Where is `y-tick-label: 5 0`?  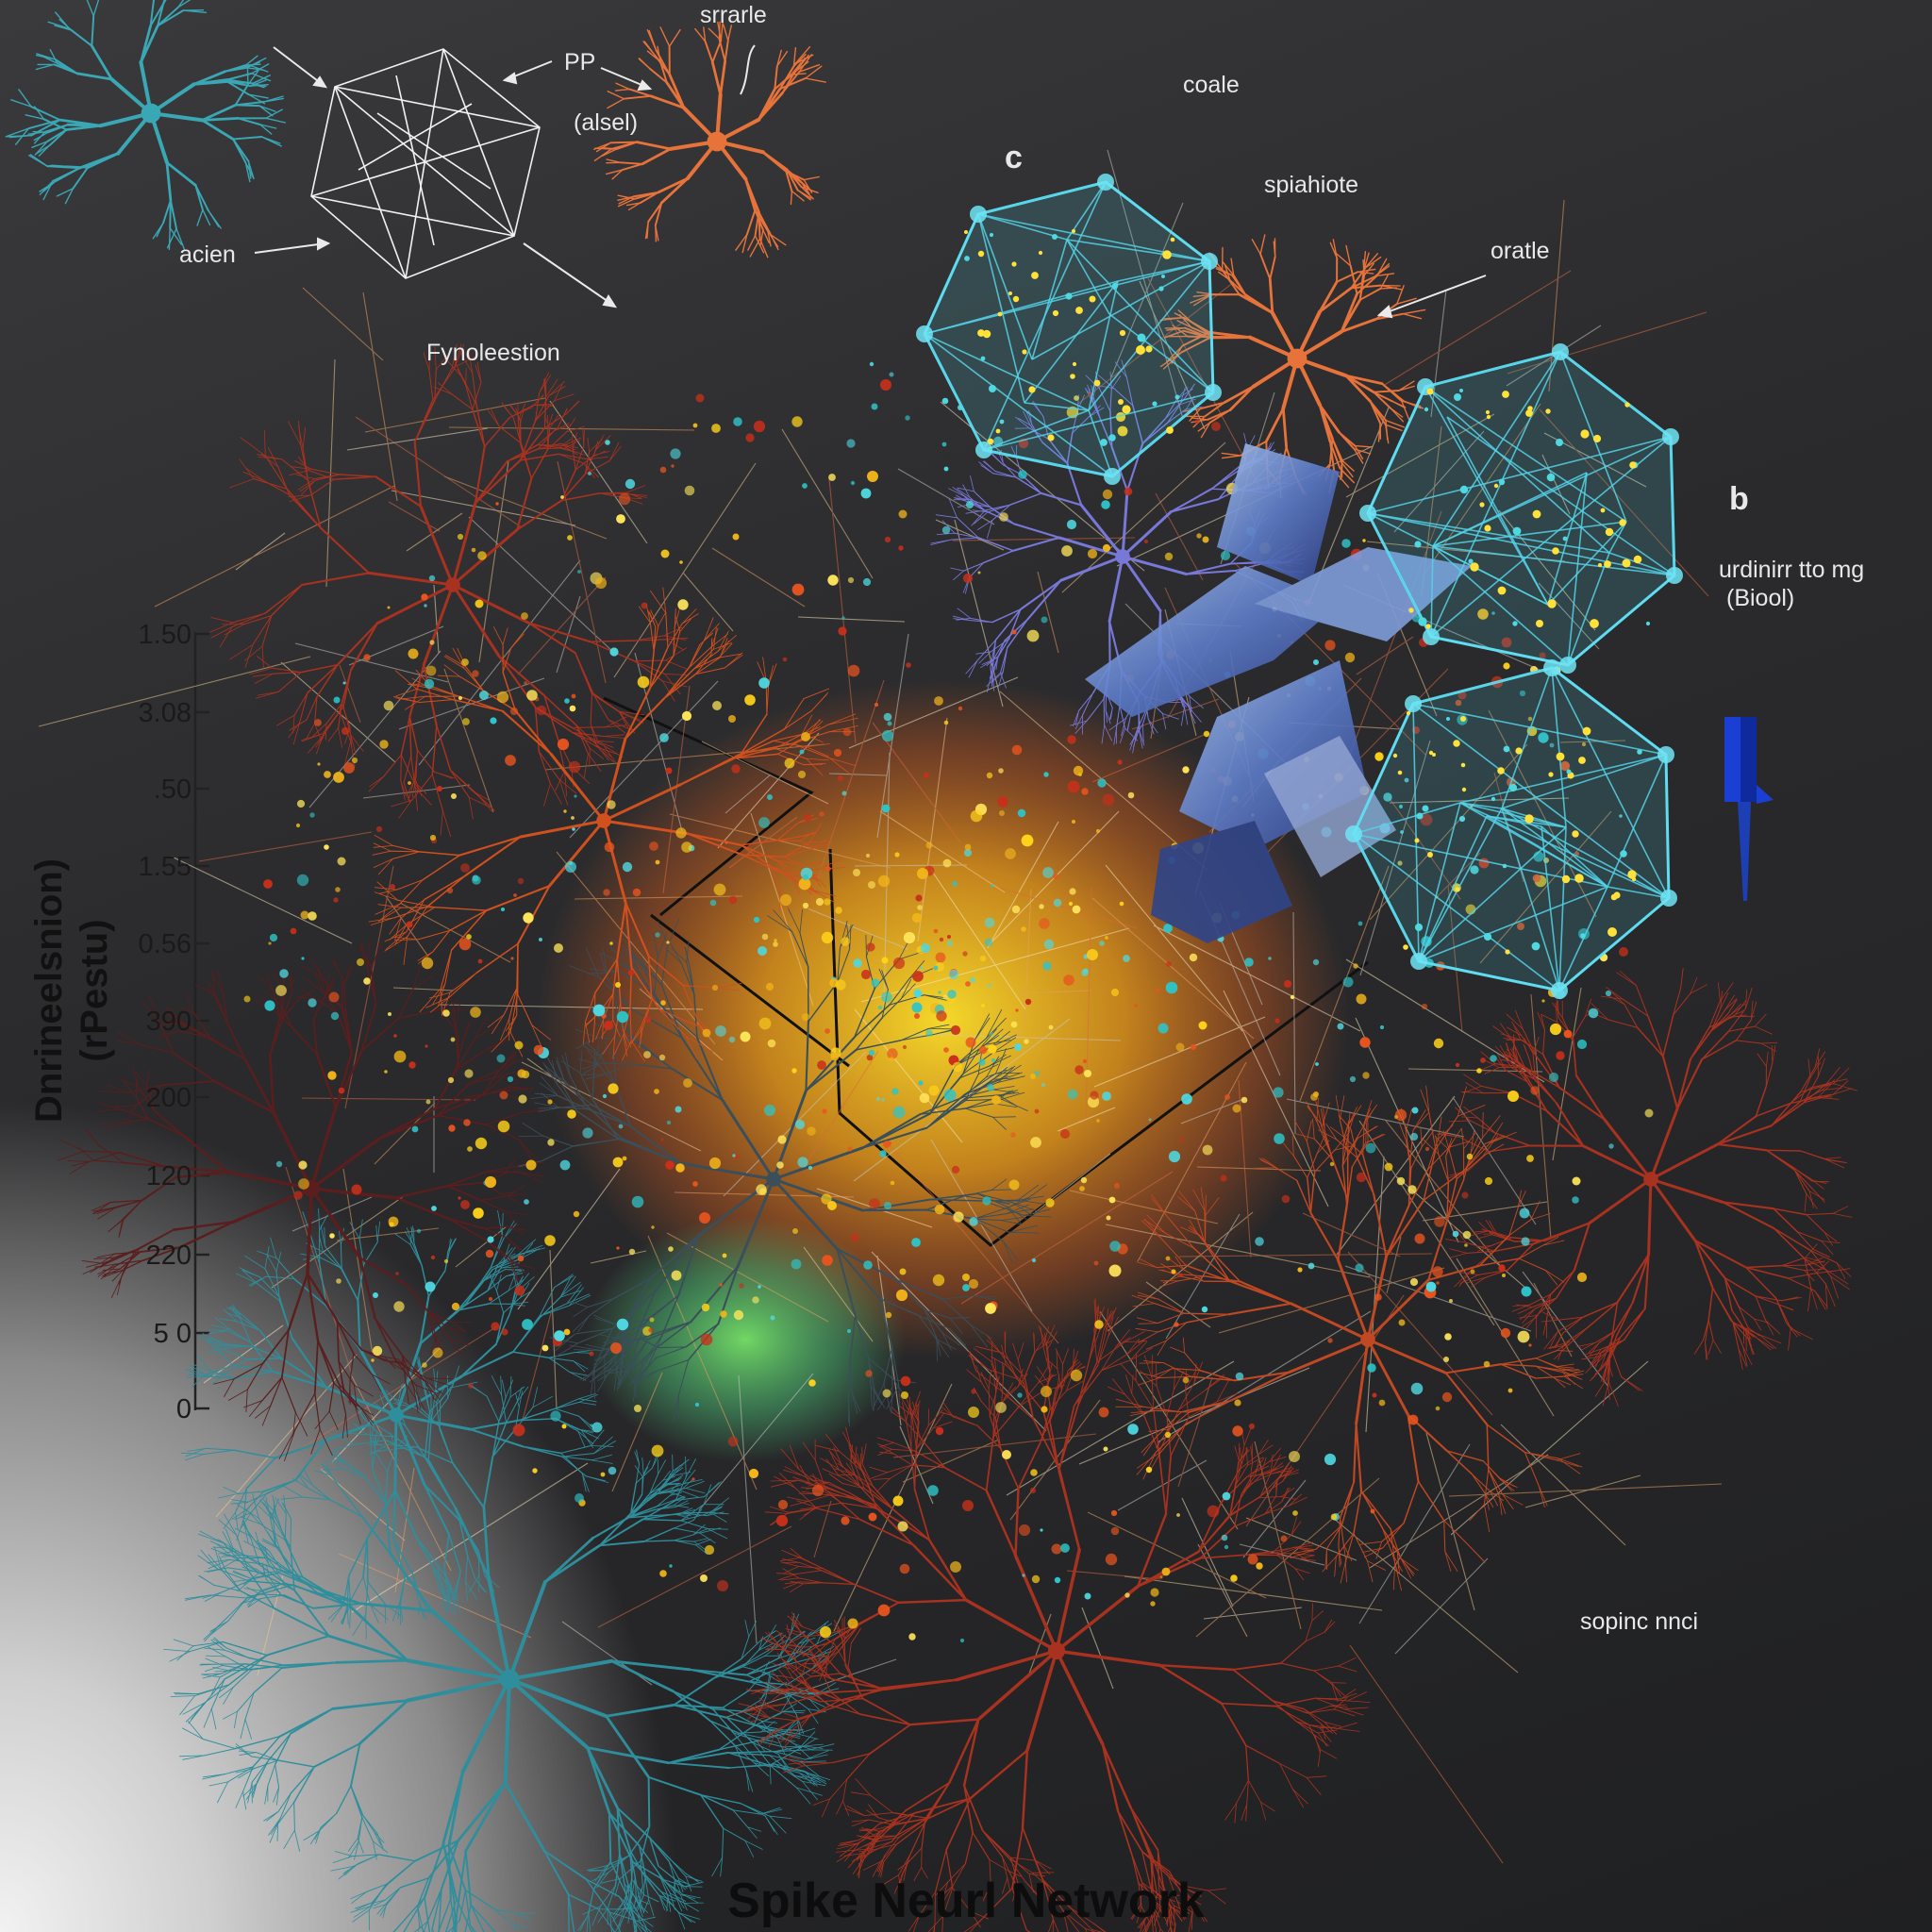
y-tick-label: 5 0 is located at coordinates (172, 1334).